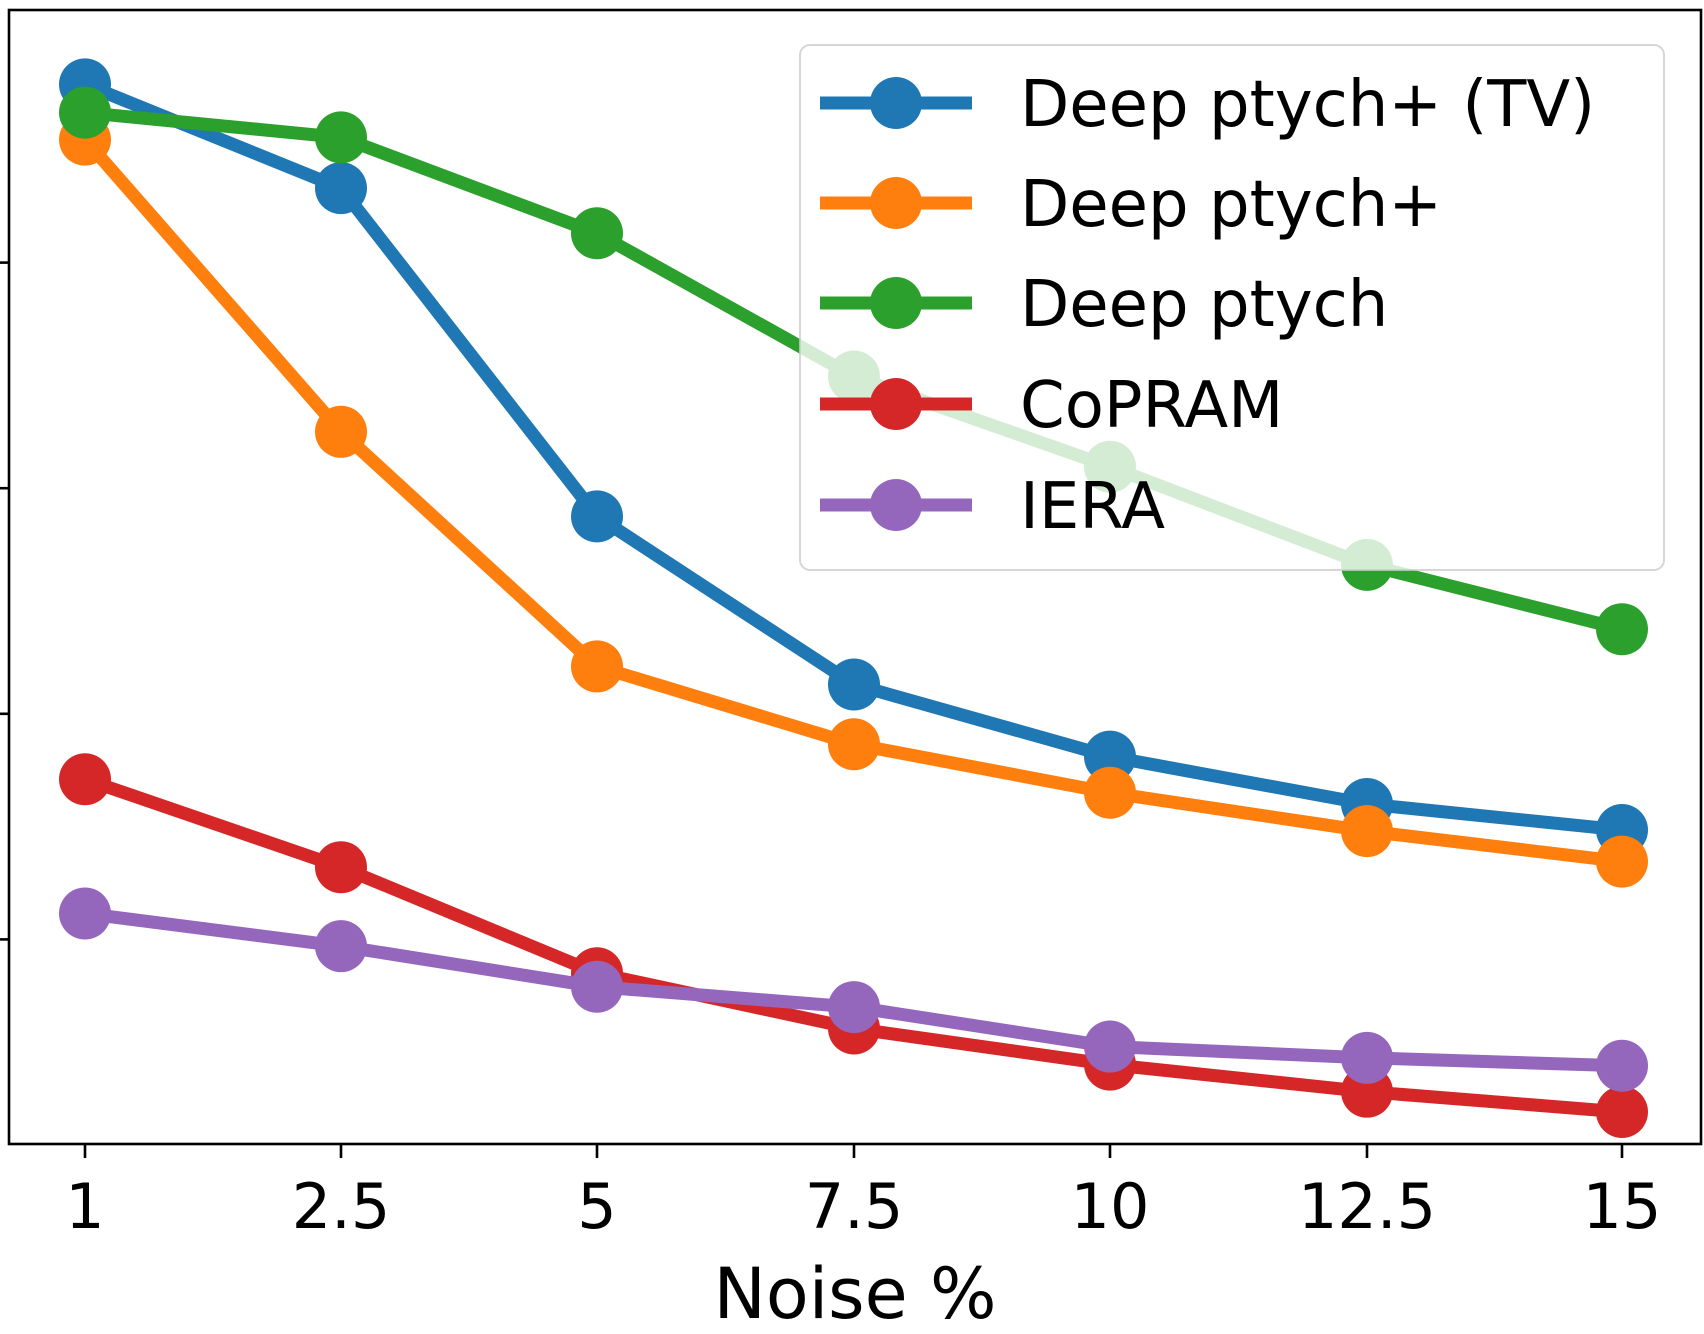 The width and height of the screenshot is (1704, 1334). What do you see at coordinates (1622, 1206) in the screenshot?
I see `x-tick-label: 15` at bounding box center [1622, 1206].